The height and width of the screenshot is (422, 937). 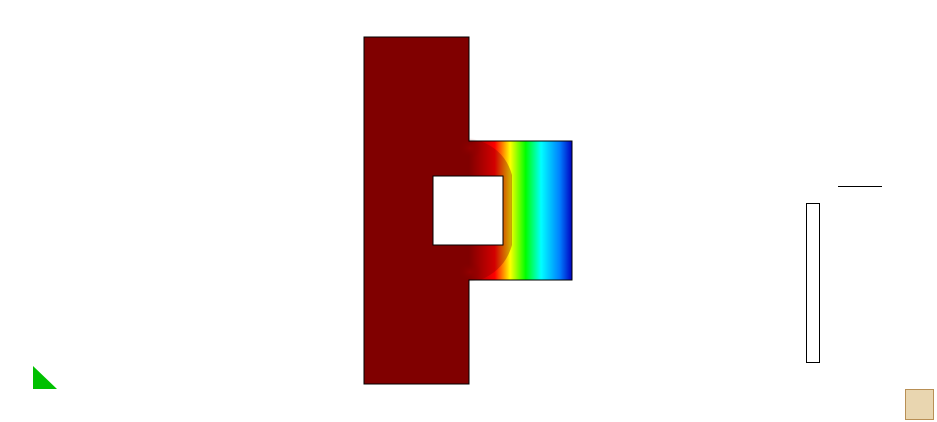 I want to click on legend-title-underline, so click(x=860, y=186).